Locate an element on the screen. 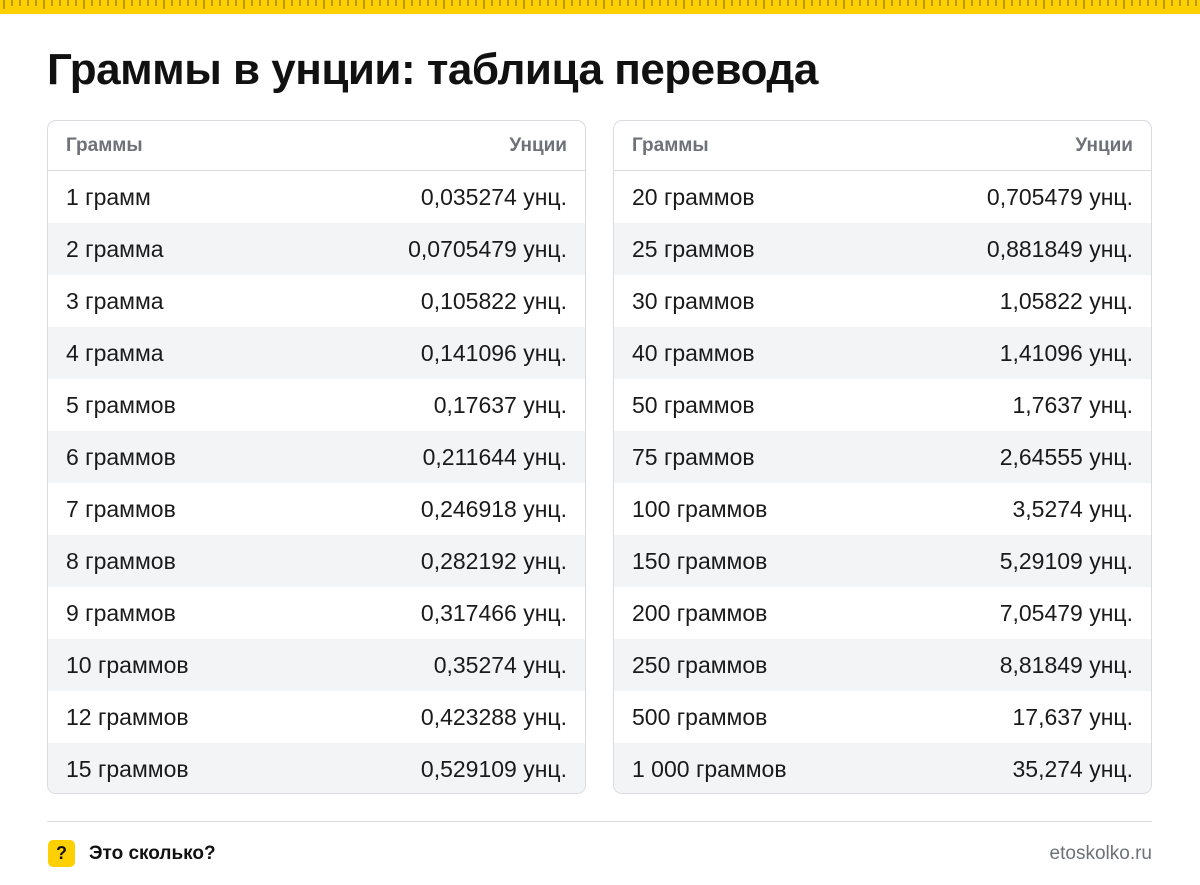  grams-cell: 1 грамм is located at coordinates (108, 196).